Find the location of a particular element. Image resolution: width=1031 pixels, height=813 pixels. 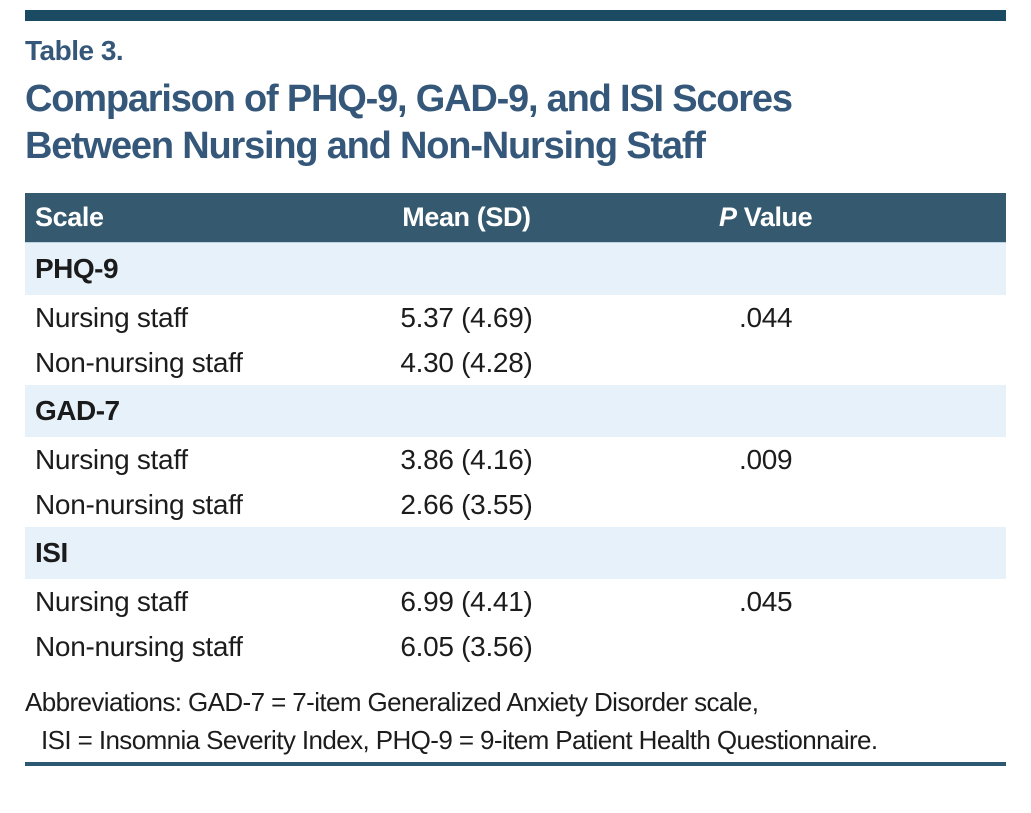

table-row-phq9-non-nursing: Non-nursing staff 4.30 (4.28) is located at coordinates (515, 362).